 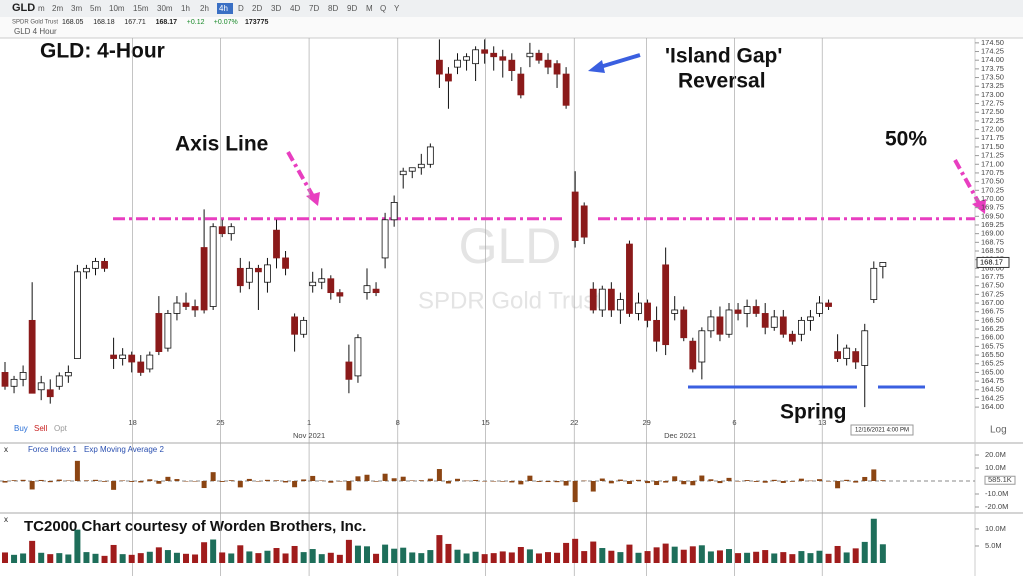 What do you see at coordinates (276, 8) in the screenshot?
I see `timeframe: 3D` at bounding box center [276, 8].